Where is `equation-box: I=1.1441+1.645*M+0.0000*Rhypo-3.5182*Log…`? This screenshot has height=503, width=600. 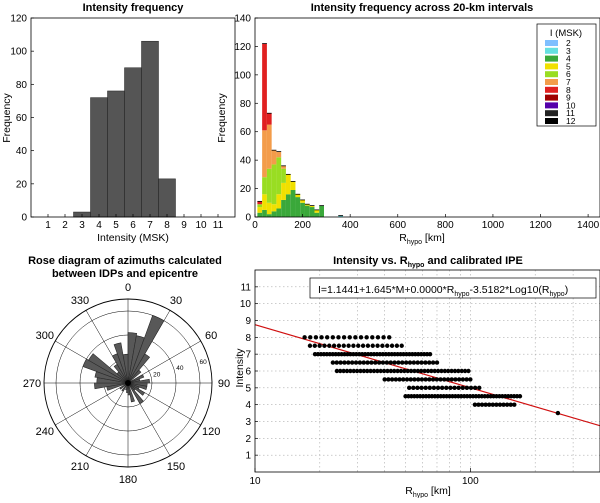 equation-box: I=1.1441+1.645*M+0.0000*Rhypo-3.5182*Log… is located at coordinates (453, 288).